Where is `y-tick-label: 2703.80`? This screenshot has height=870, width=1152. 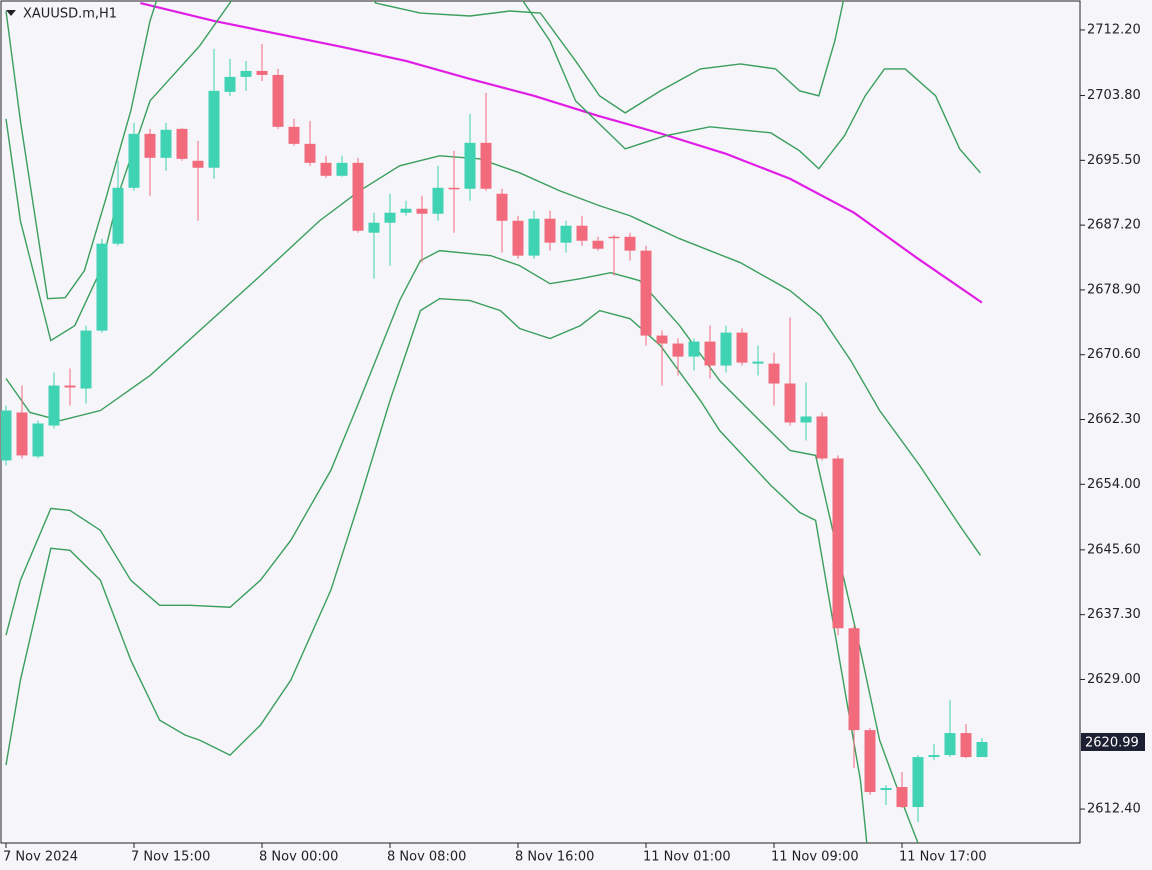 y-tick-label: 2703.80 is located at coordinates (1114, 95).